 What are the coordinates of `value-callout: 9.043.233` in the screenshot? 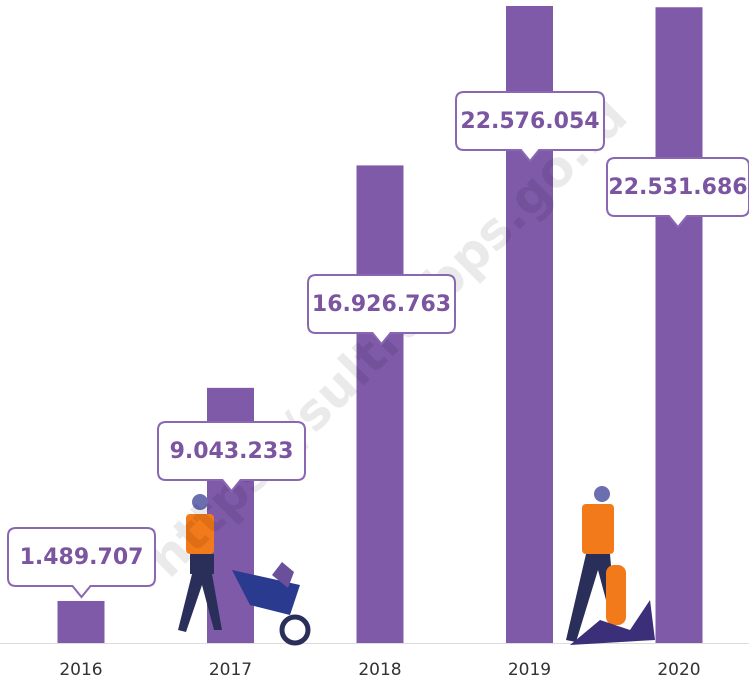 It's located at (231, 457).